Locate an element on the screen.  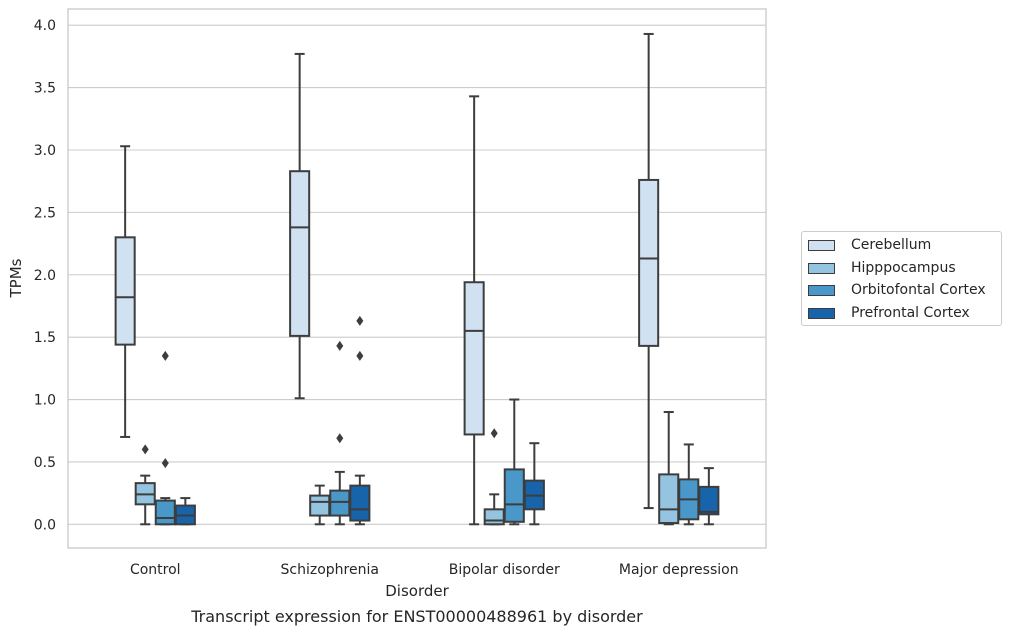
y-axis-label: TPMs is located at coordinates (16, 278).